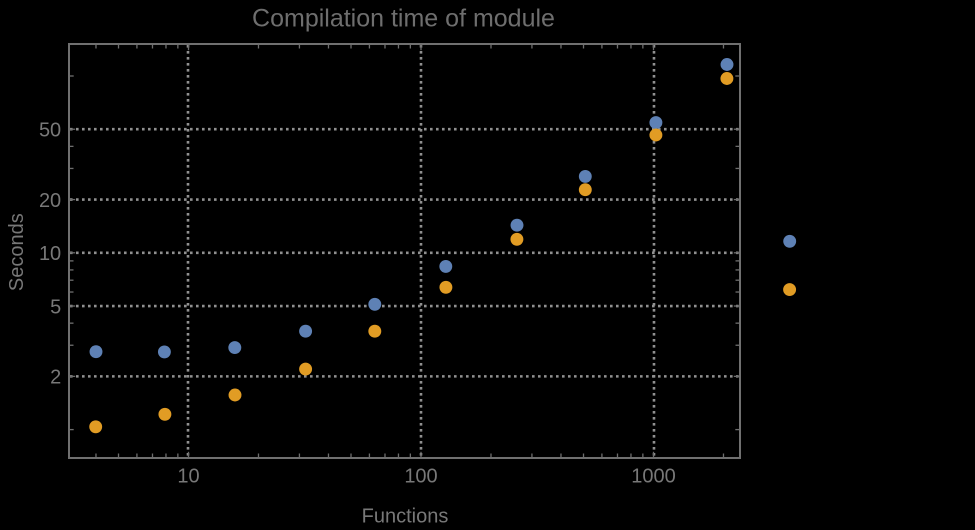  I want to click on svg-text: 20, so click(50, 201).